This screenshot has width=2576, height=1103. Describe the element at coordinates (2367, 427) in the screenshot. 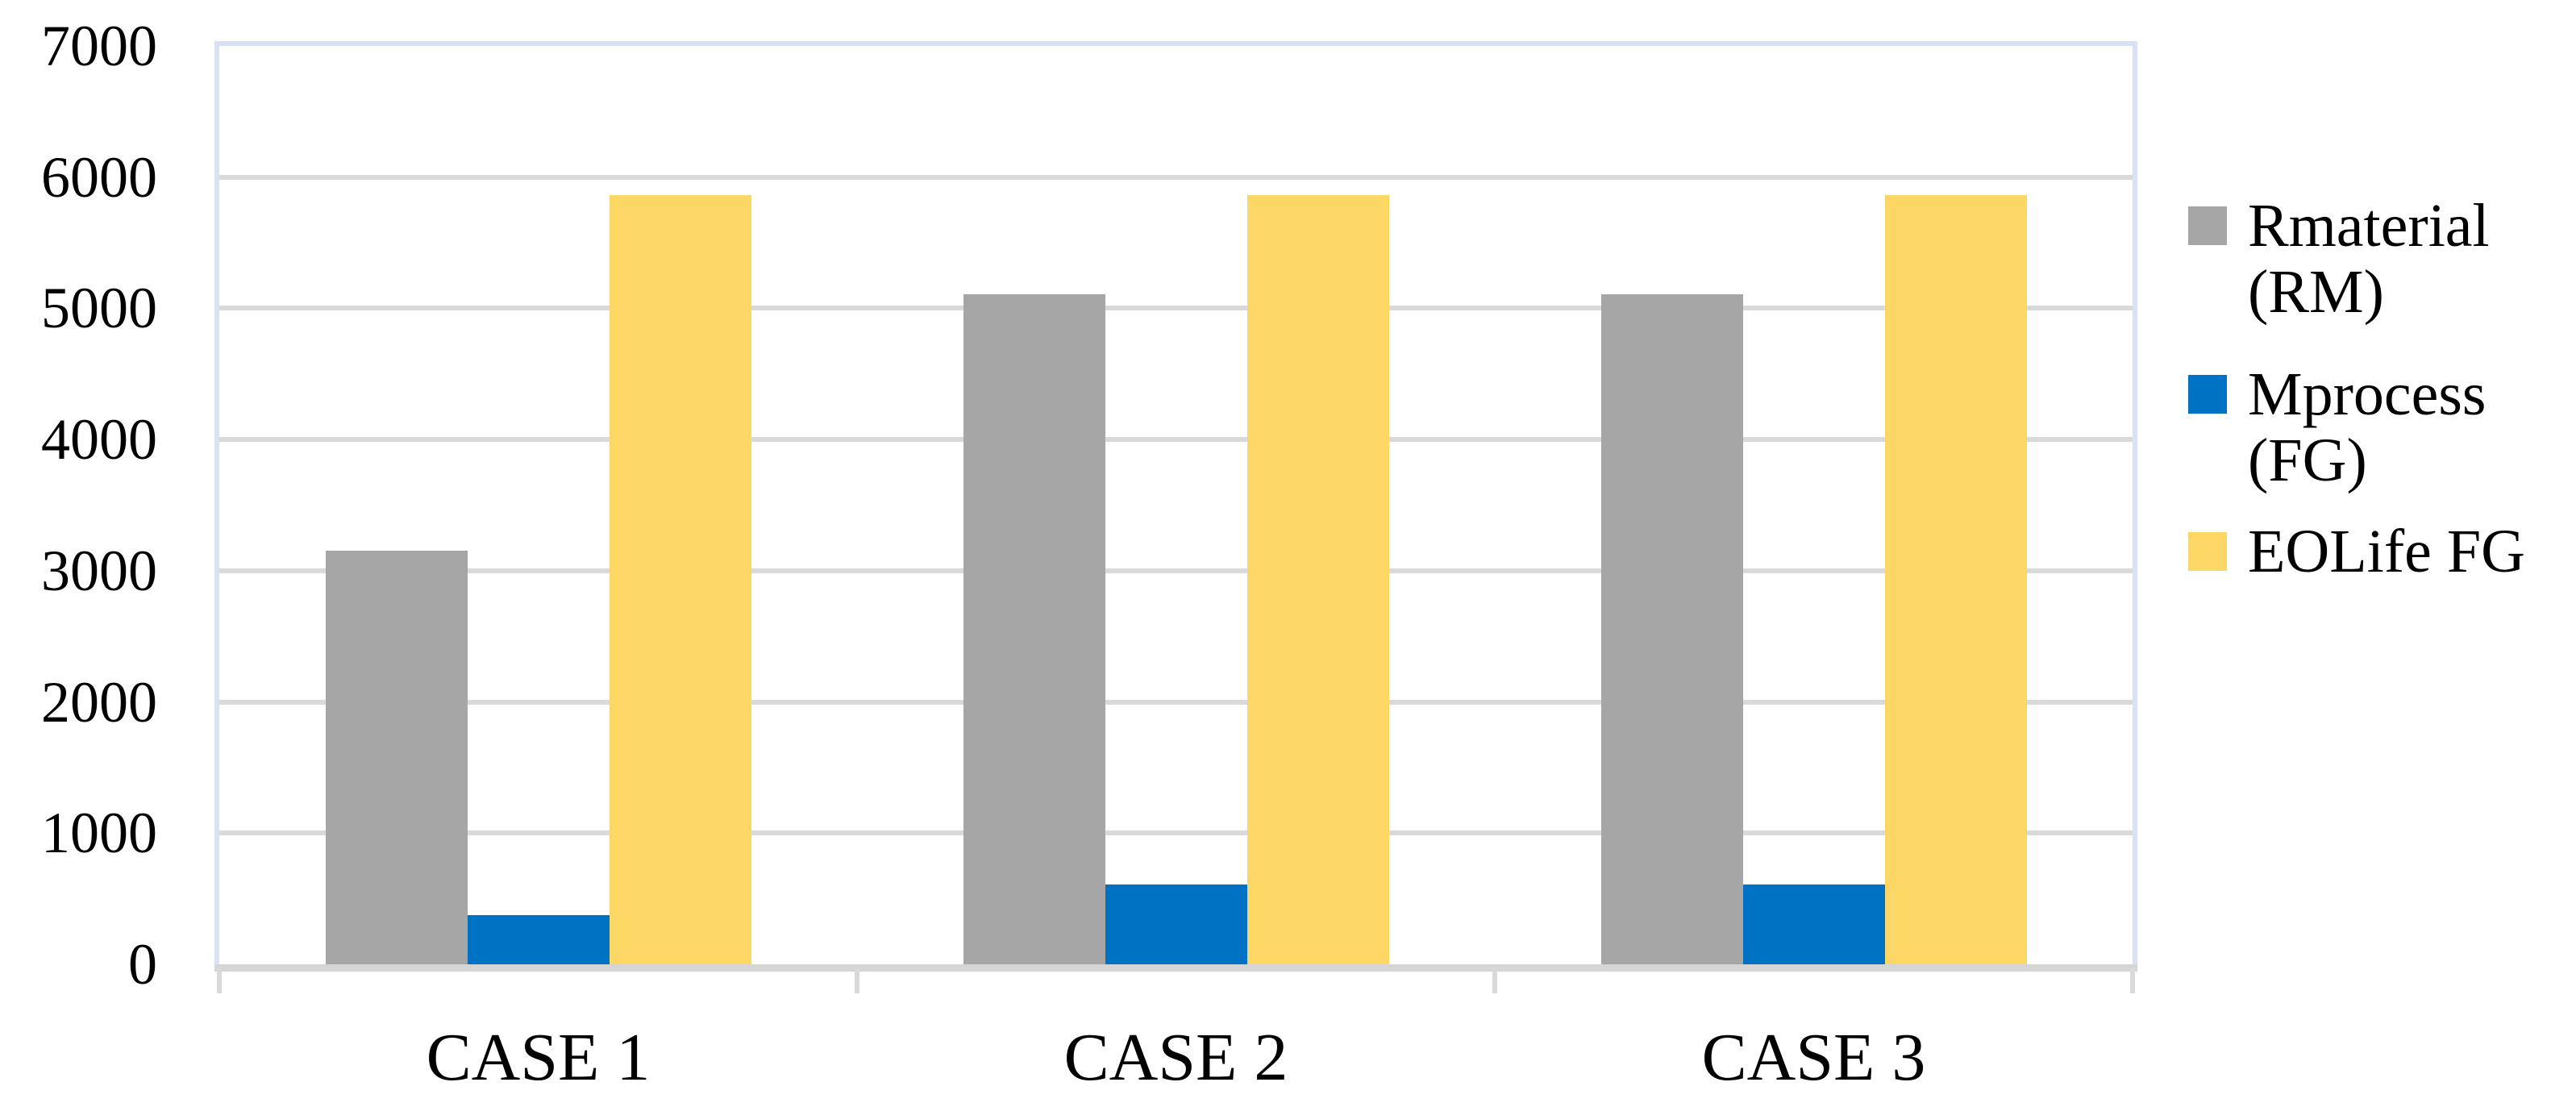

I see `legend-label: Mprocess (FG)` at that location.